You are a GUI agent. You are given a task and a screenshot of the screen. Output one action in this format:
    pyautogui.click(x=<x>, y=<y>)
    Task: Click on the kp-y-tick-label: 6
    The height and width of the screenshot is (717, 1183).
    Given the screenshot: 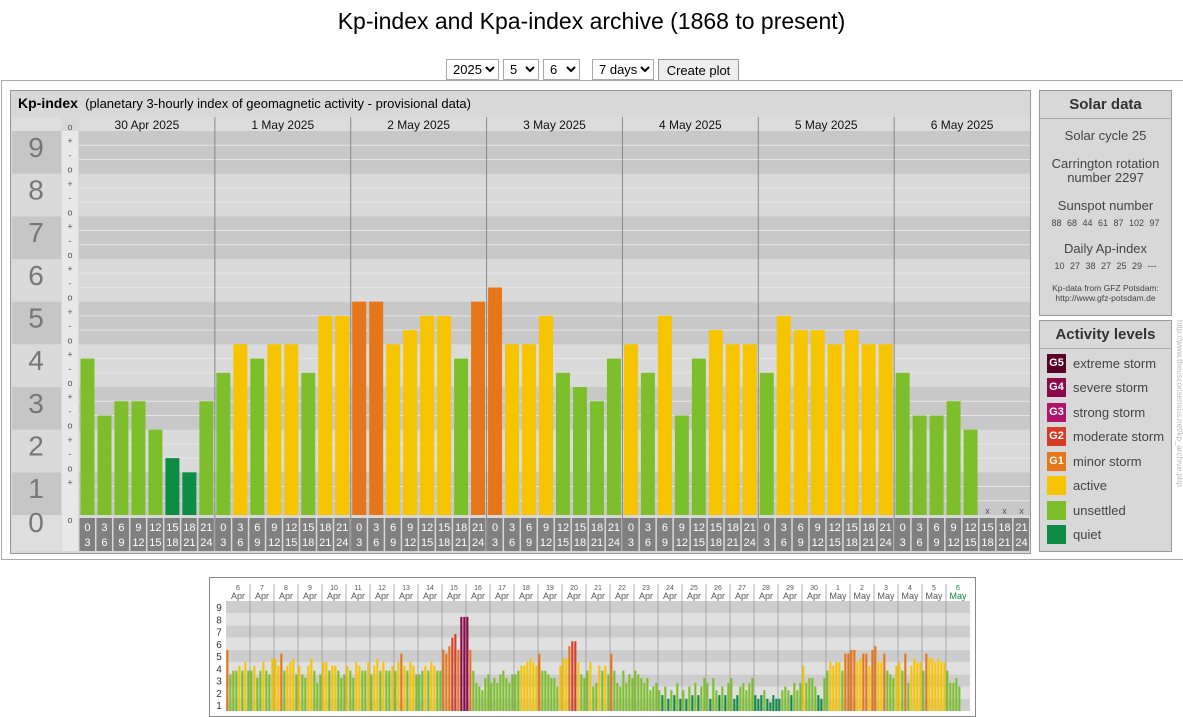 What is the action you would take?
    pyautogui.click(x=36, y=275)
    